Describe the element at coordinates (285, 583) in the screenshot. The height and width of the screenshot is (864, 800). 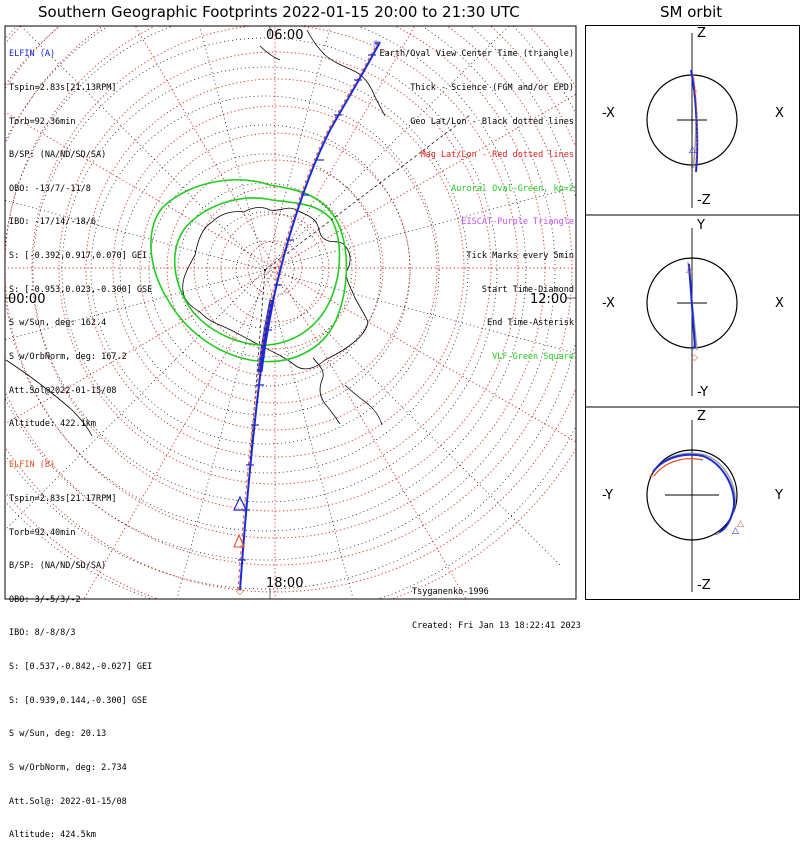
I see `clock-label-bottom: 18:00` at that location.